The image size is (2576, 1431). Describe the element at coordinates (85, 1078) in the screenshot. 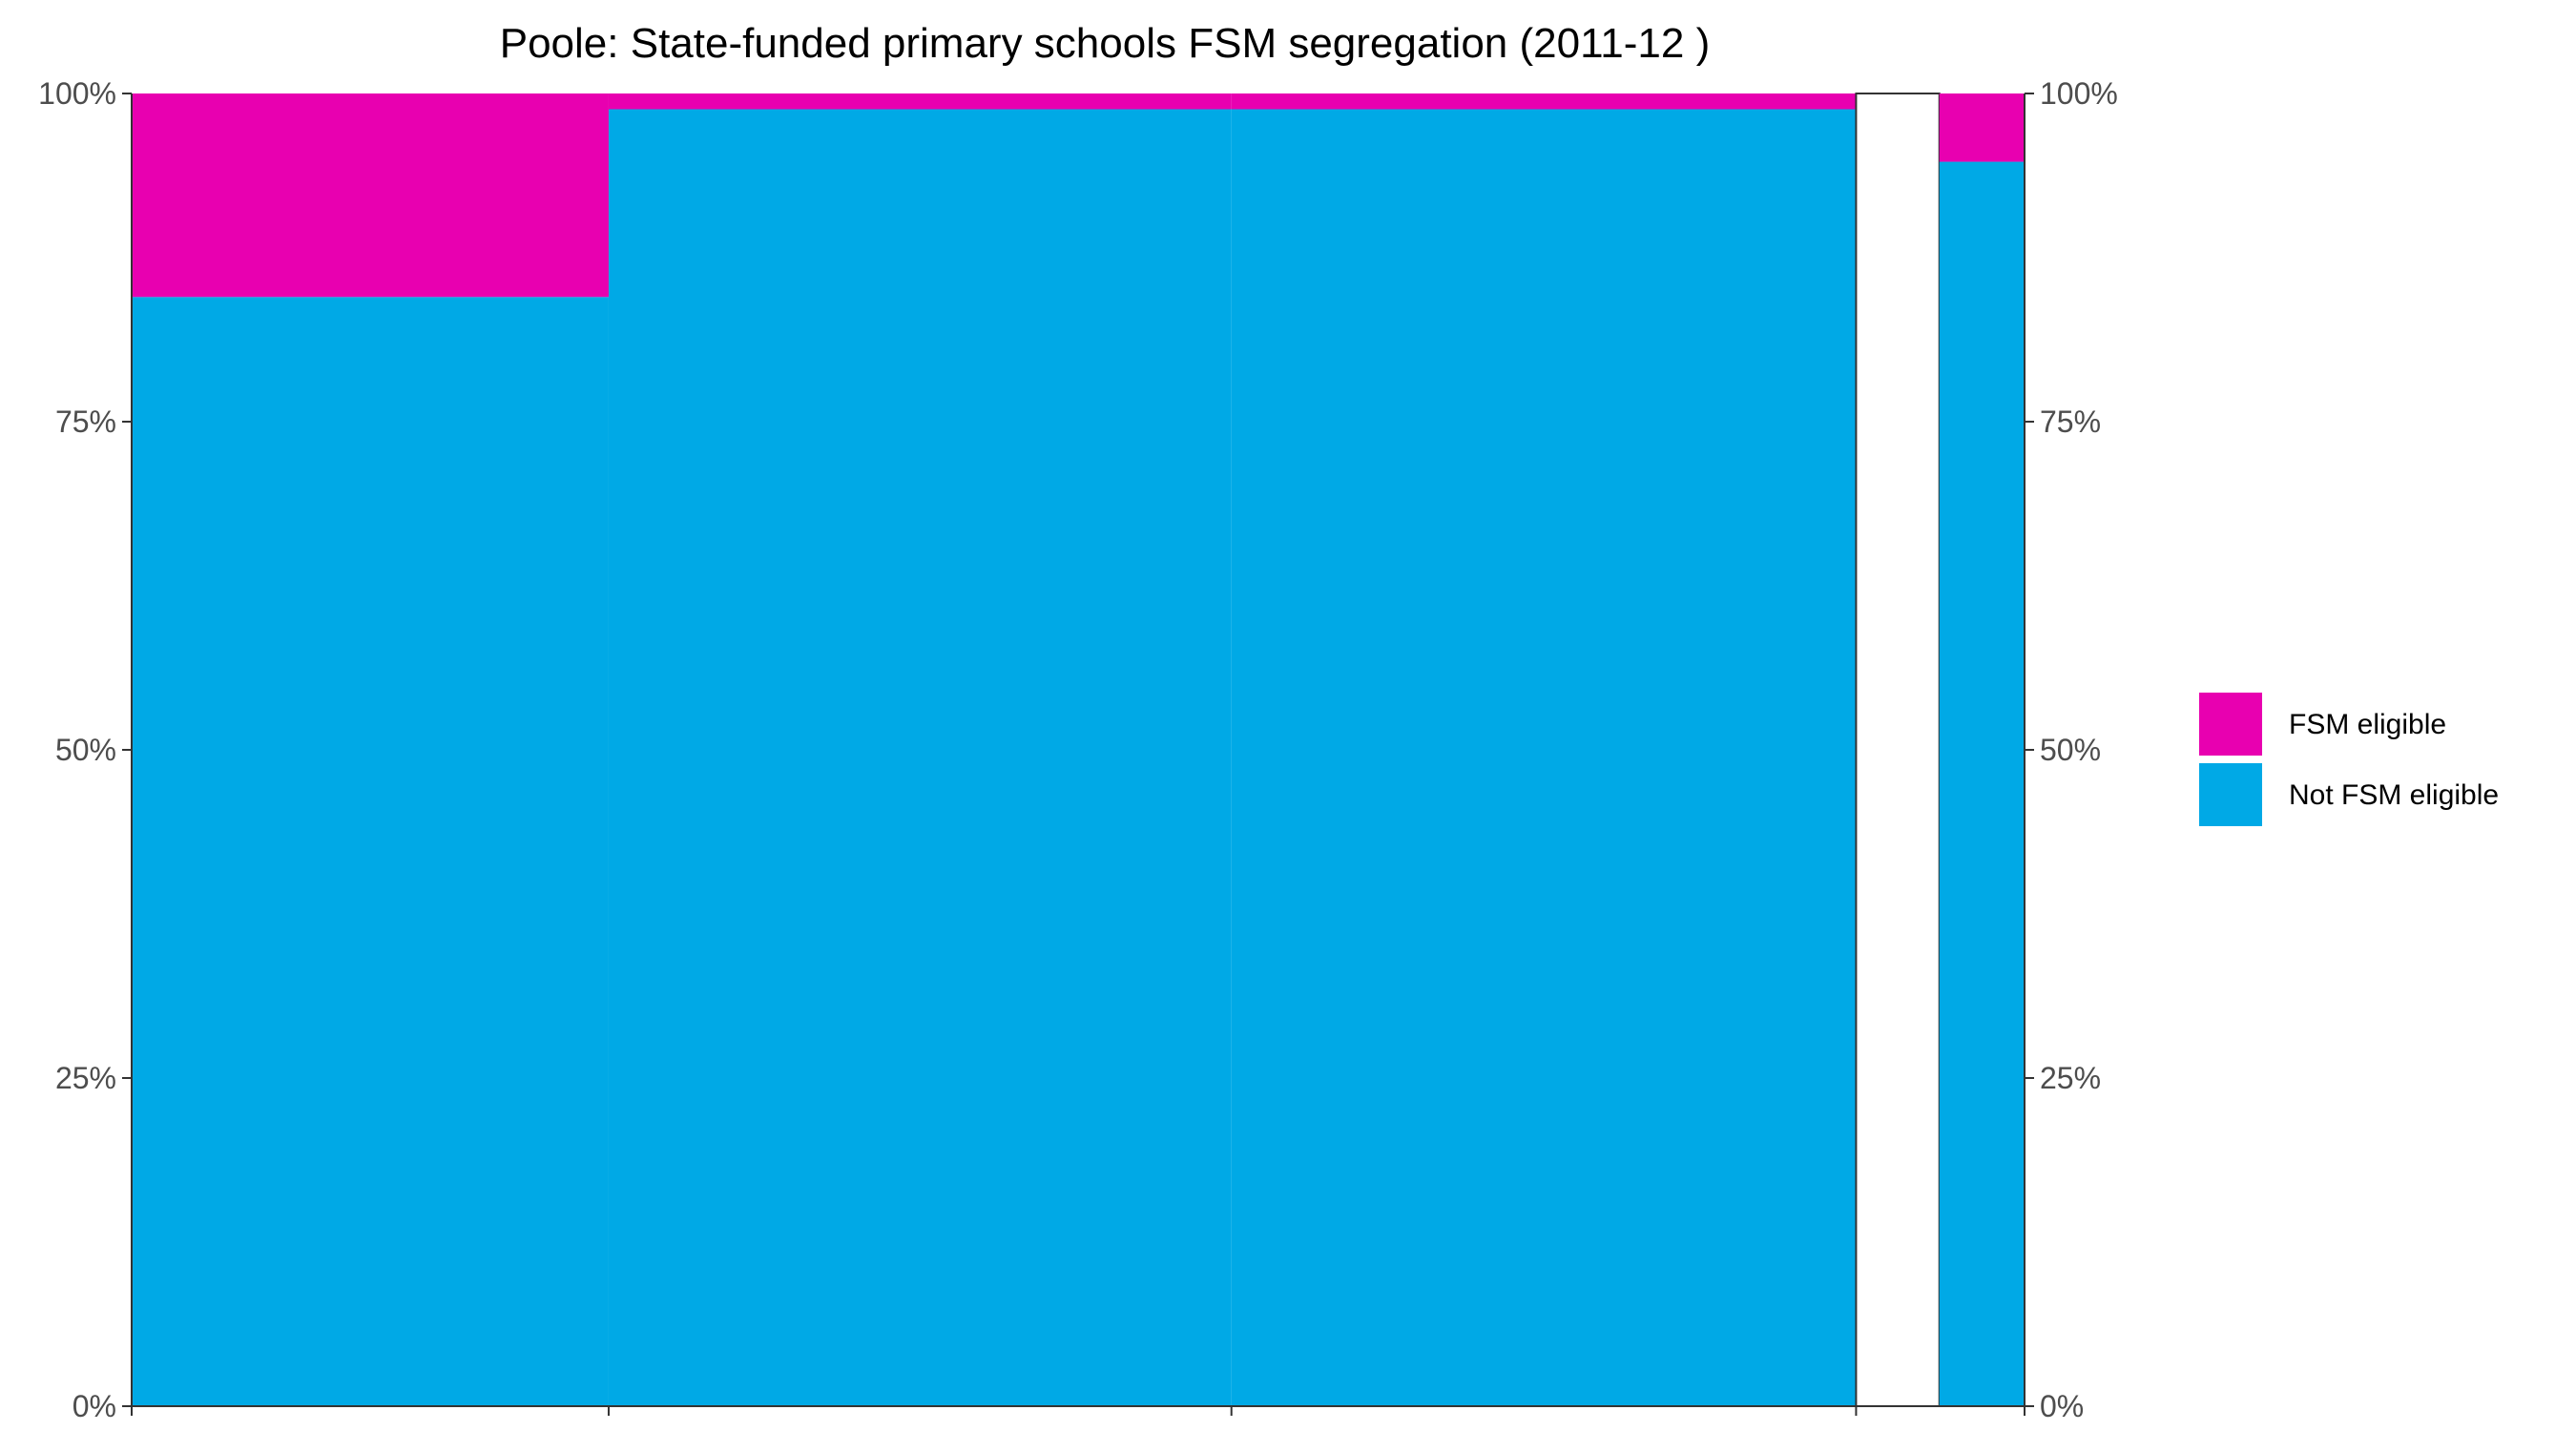

I see `y-tick-label-left-1: 25%` at that location.